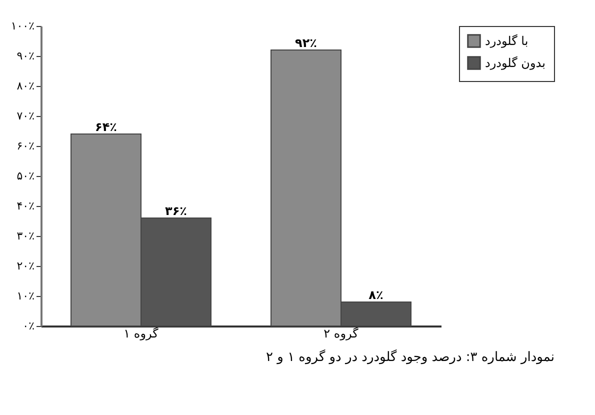 Image resolution: width=595 pixels, height=415 pixels. What do you see at coordinates (25, 86) in the screenshot?
I see `y-tick-label: ۸۰٪` at bounding box center [25, 86].